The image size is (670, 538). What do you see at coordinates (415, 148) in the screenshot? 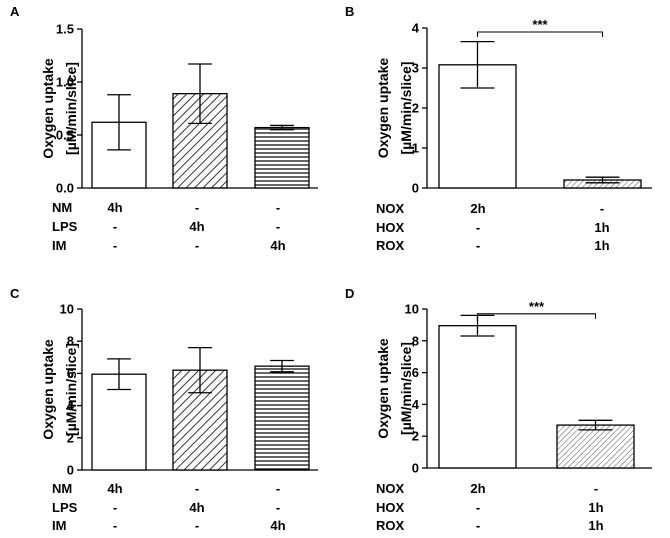
I see `y-tick-label: 1` at bounding box center [415, 148].